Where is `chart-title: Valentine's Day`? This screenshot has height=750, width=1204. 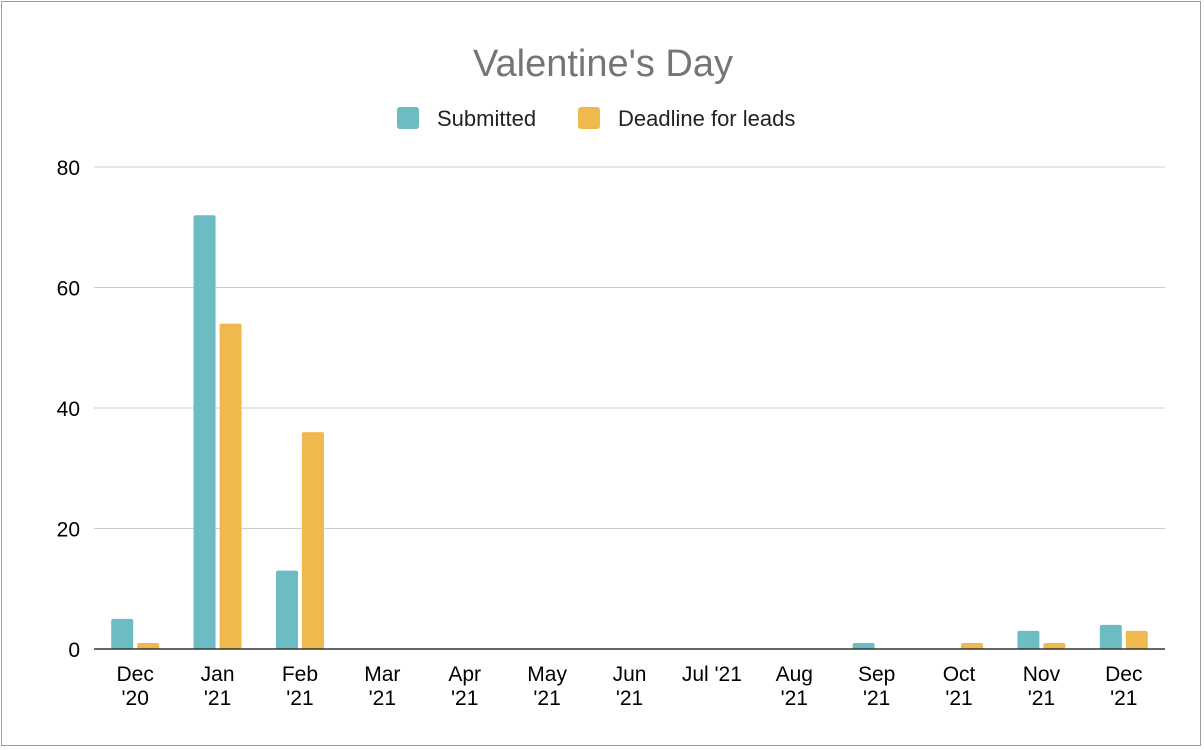 chart-title: Valentine's Day is located at coordinates (603, 64).